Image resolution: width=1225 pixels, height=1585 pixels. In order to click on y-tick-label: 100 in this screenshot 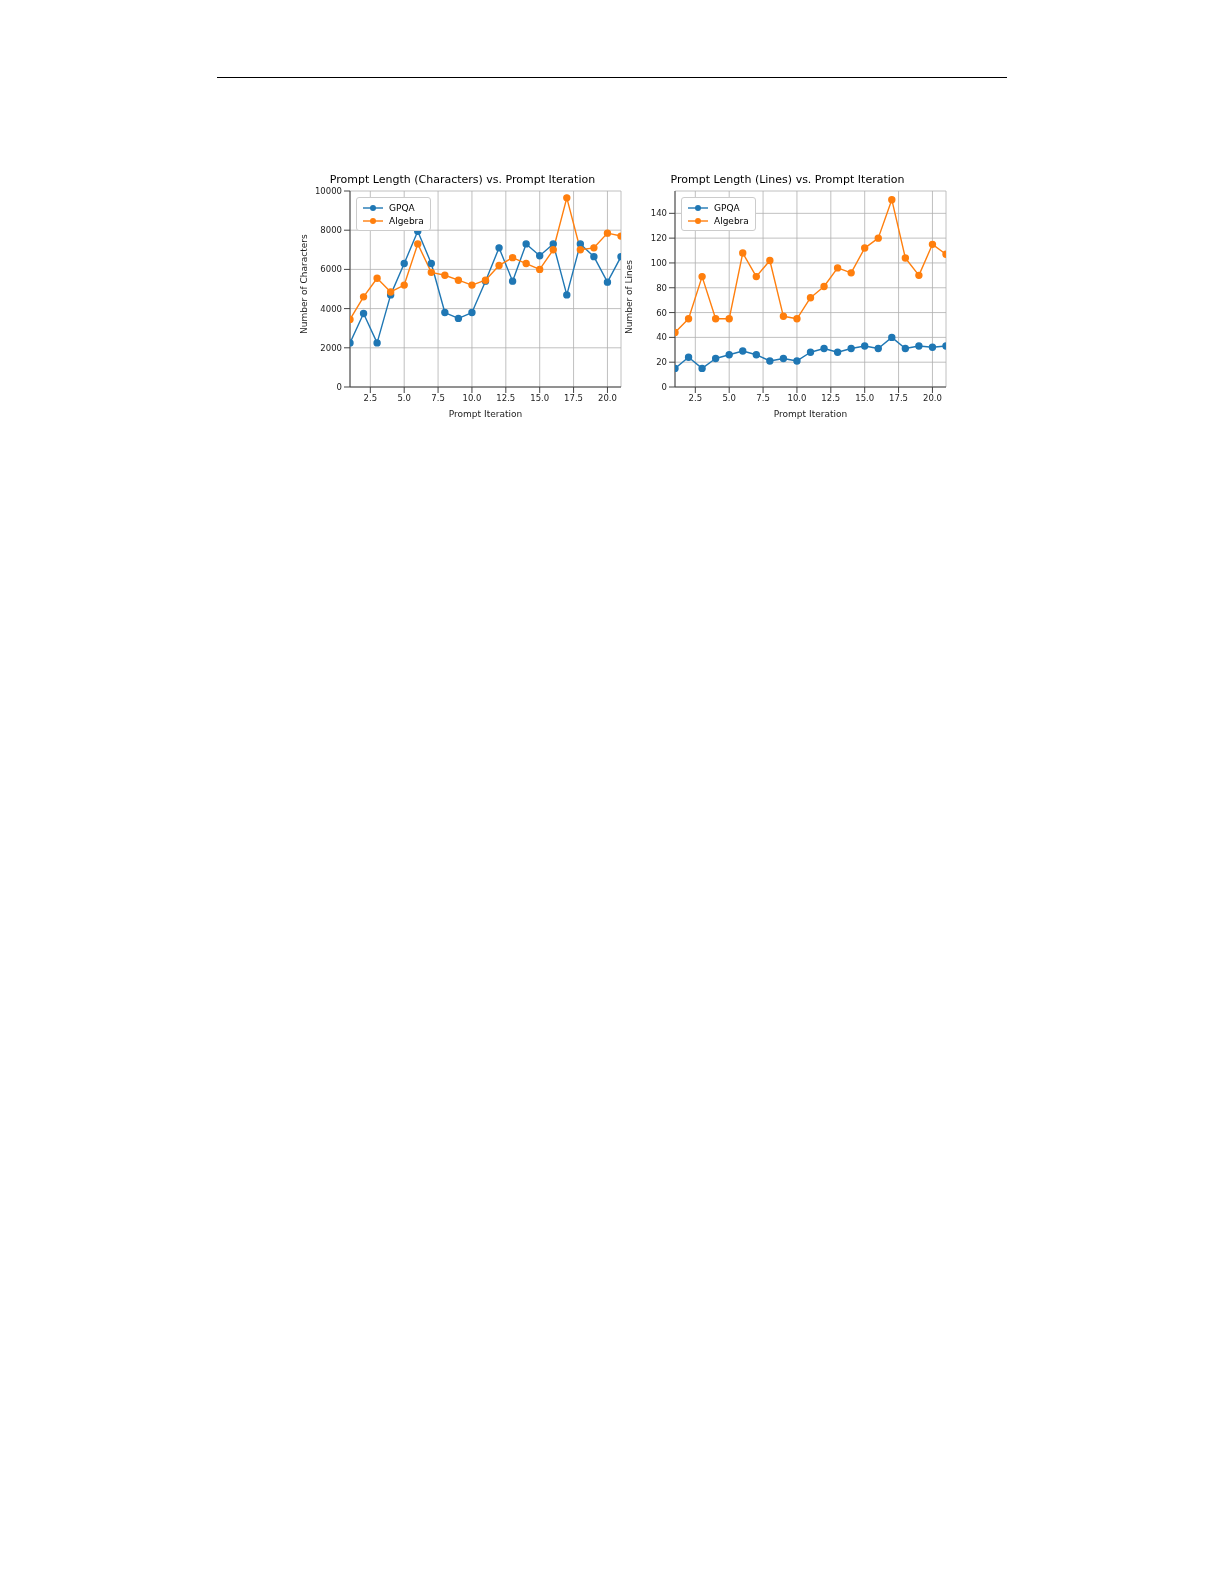, I will do `click(658, 262)`.